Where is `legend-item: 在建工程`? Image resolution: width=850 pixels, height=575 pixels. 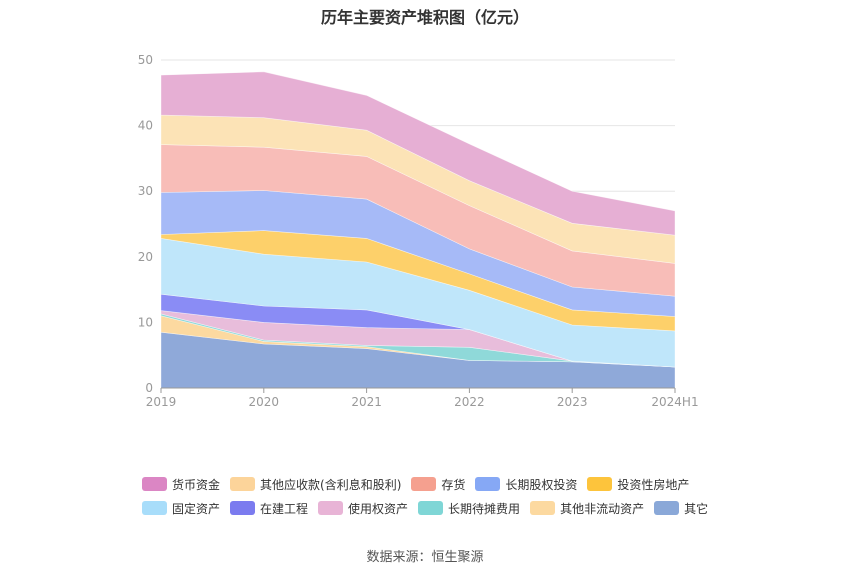
legend-item: 在建工程 is located at coordinates (269, 508).